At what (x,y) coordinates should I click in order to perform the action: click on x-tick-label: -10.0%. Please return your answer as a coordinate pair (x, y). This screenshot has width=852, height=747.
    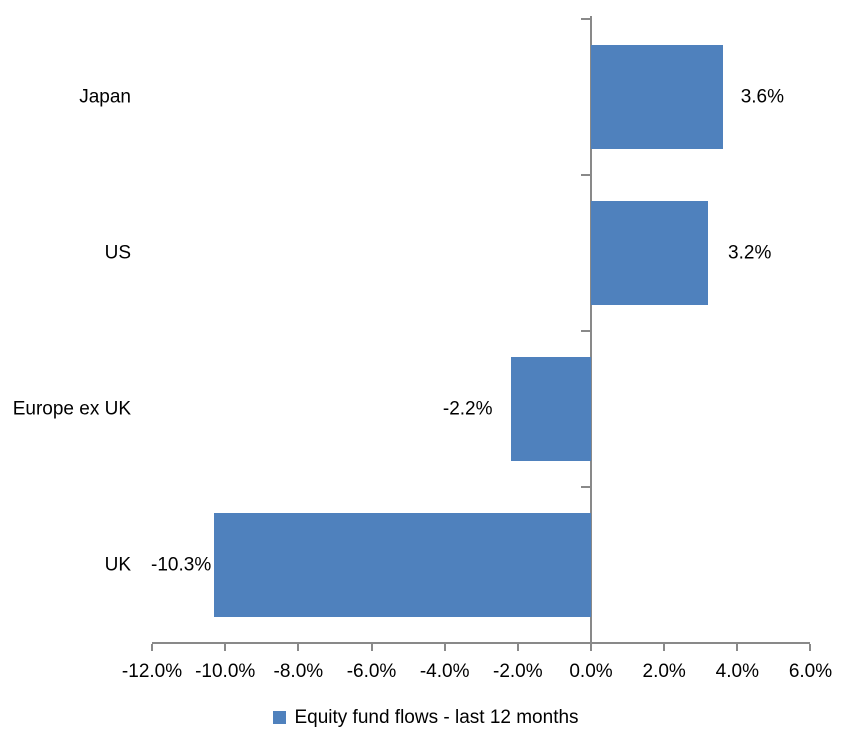
    Looking at the image, I should click on (225, 671).